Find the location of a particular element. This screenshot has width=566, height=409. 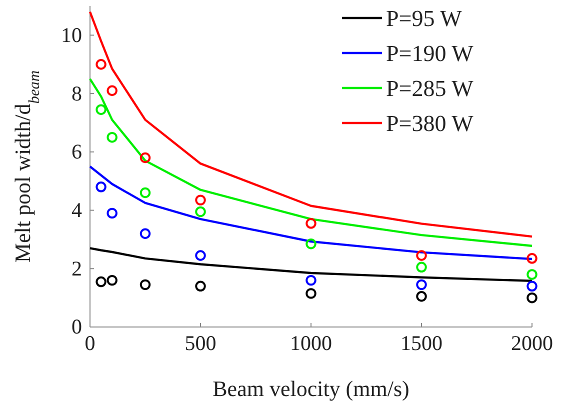

legend-label: P=380 W is located at coordinates (430, 123).